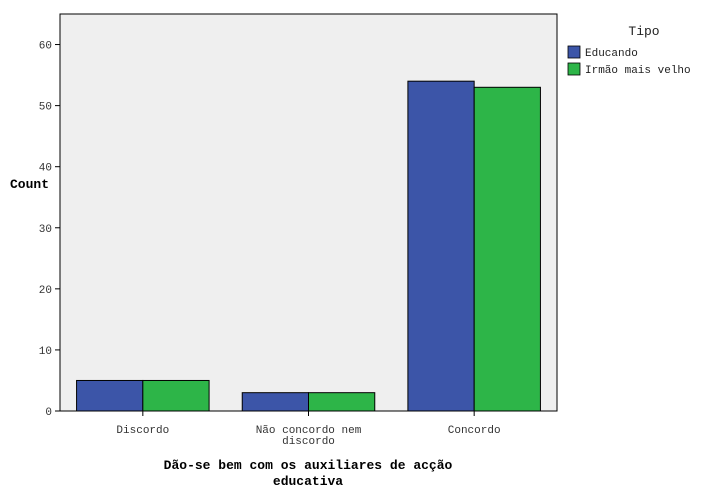 Image resolution: width=718 pixels, height=490 pixels. What do you see at coordinates (441, 246) in the screenshot?
I see `bar-educando-concordo` at bounding box center [441, 246].